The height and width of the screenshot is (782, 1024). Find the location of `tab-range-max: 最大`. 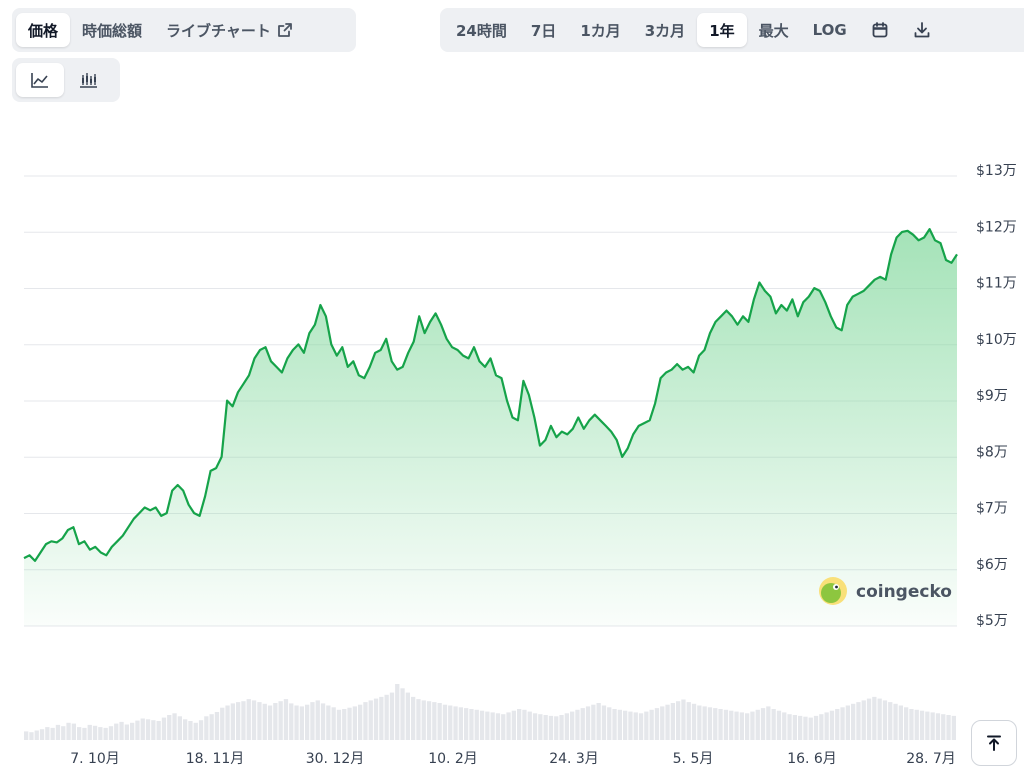

tab-range-max: 最大 is located at coordinates (774, 30).